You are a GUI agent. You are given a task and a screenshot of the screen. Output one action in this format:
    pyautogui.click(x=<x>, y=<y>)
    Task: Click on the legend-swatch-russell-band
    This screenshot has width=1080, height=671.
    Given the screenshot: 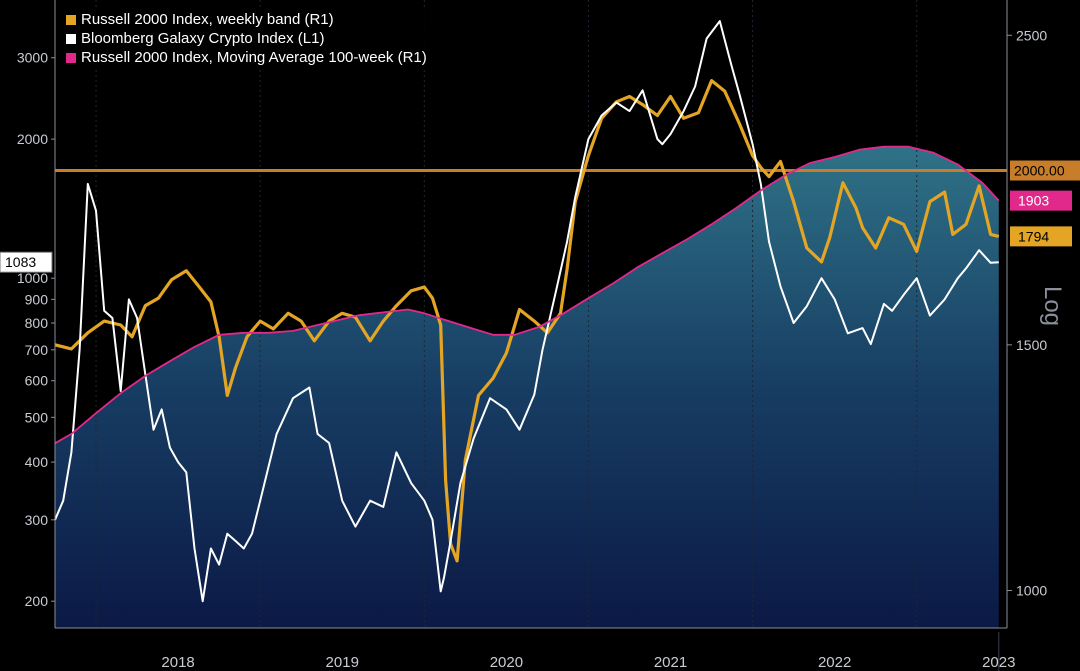 What is the action you would take?
    pyautogui.click(x=71, y=19)
    